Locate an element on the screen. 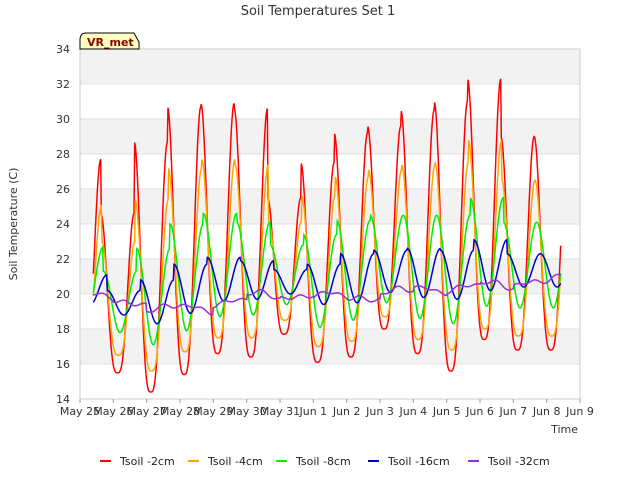 This screenshot has width=640, height=480. x-tick-label: Jun 1 is located at coordinates (312, 411).